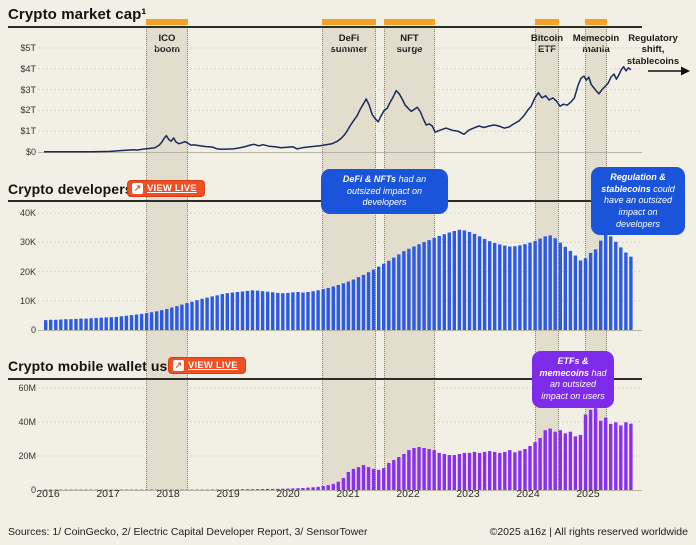 Image resolution: width=696 pixels, height=545 pixels. Describe the element at coordinates (48, 494) in the screenshot. I see `x-axis-year-label: 2016` at that location.